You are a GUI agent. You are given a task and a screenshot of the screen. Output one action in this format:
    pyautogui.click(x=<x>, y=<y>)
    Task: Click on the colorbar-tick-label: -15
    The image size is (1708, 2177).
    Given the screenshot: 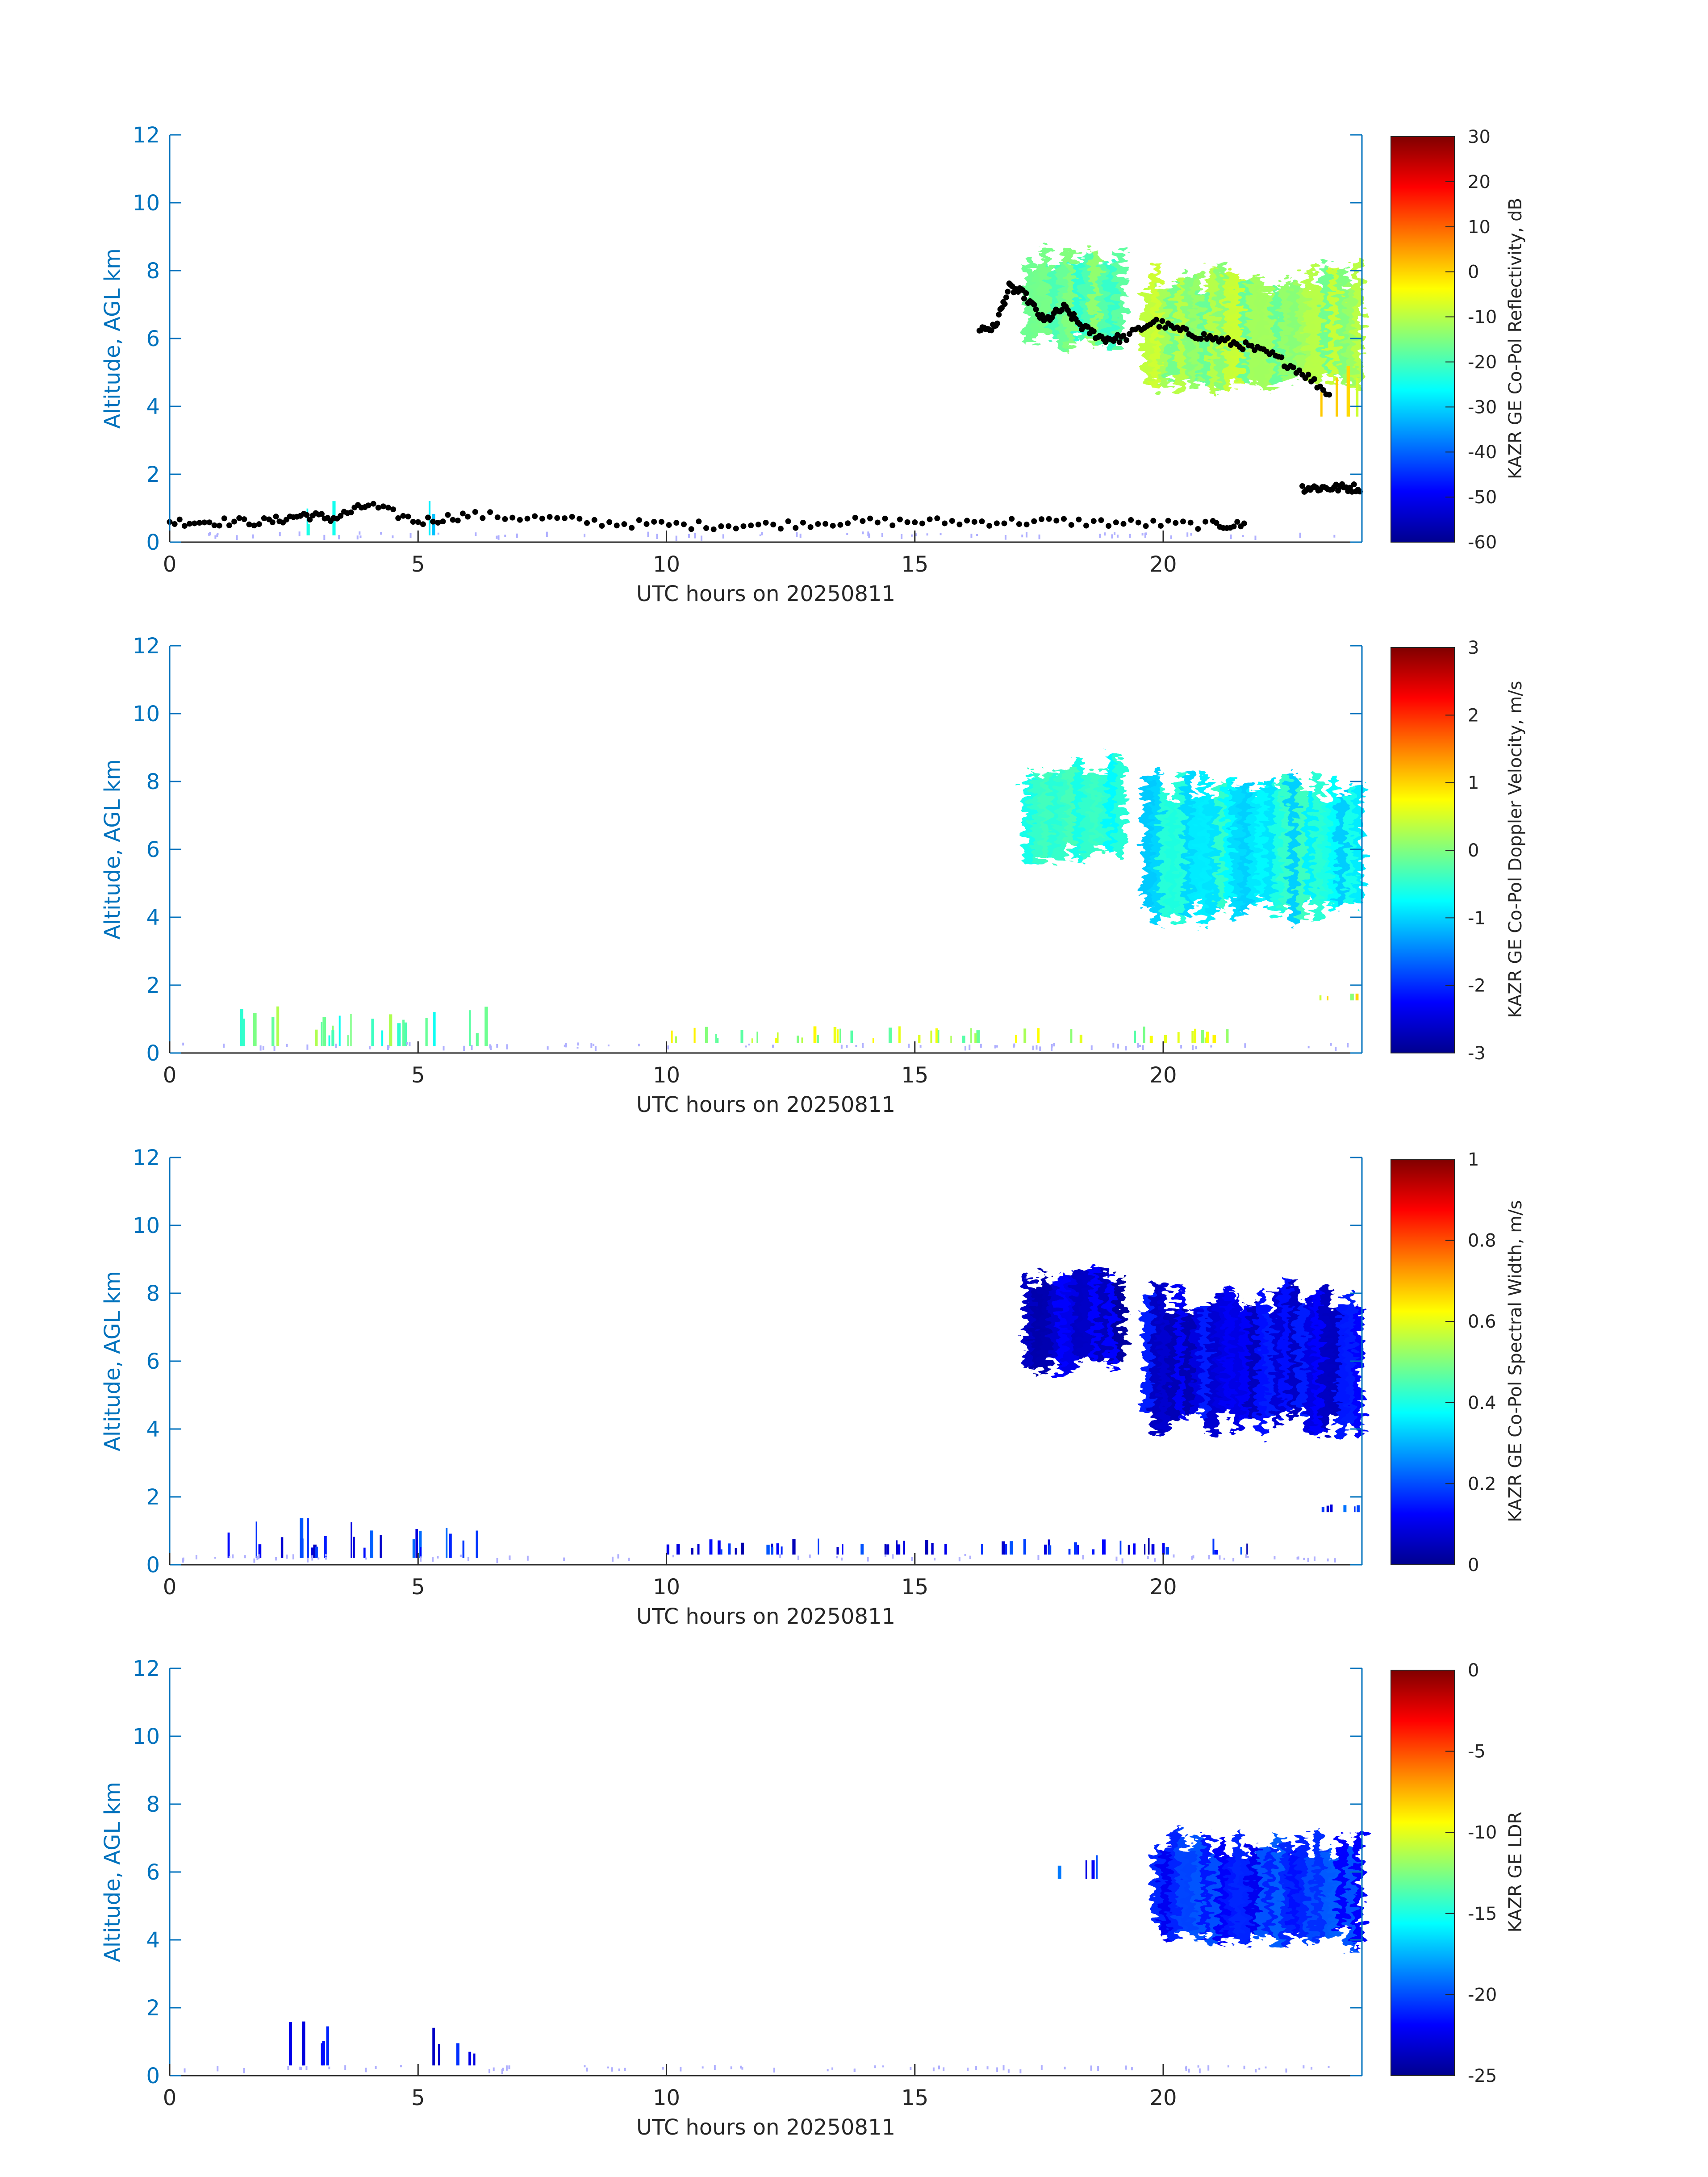 What is the action you would take?
    pyautogui.click(x=1482, y=1914)
    